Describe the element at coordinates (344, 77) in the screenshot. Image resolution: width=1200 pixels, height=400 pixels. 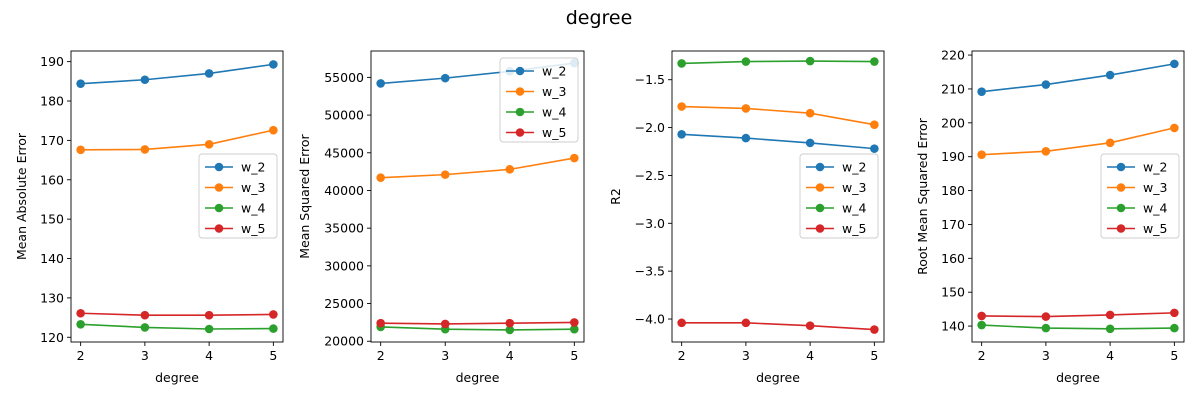
I see `y-tick-label: 55000` at that location.